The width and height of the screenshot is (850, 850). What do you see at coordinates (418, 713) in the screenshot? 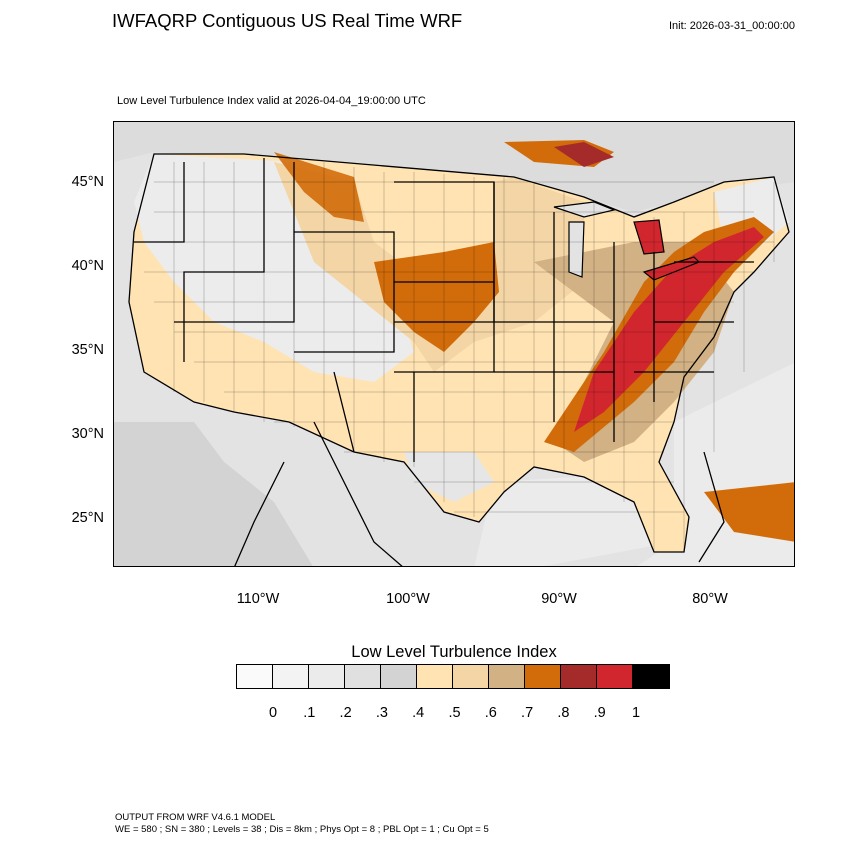
I see `colorbar-tick-label: .4` at bounding box center [418, 713].